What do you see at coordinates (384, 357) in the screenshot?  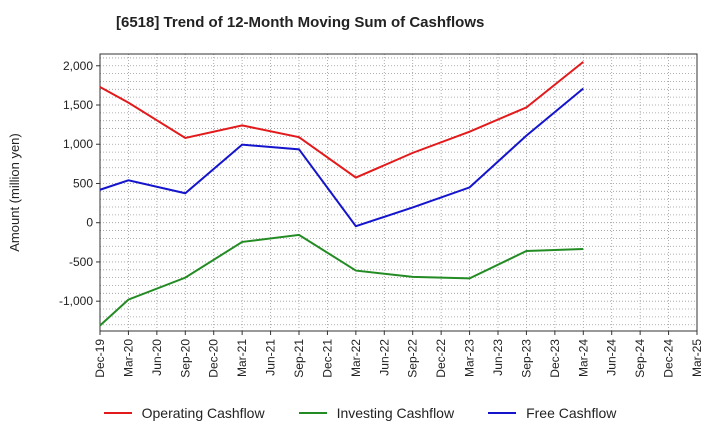 I see `x-tick-label: Jun-22` at bounding box center [384, 357].